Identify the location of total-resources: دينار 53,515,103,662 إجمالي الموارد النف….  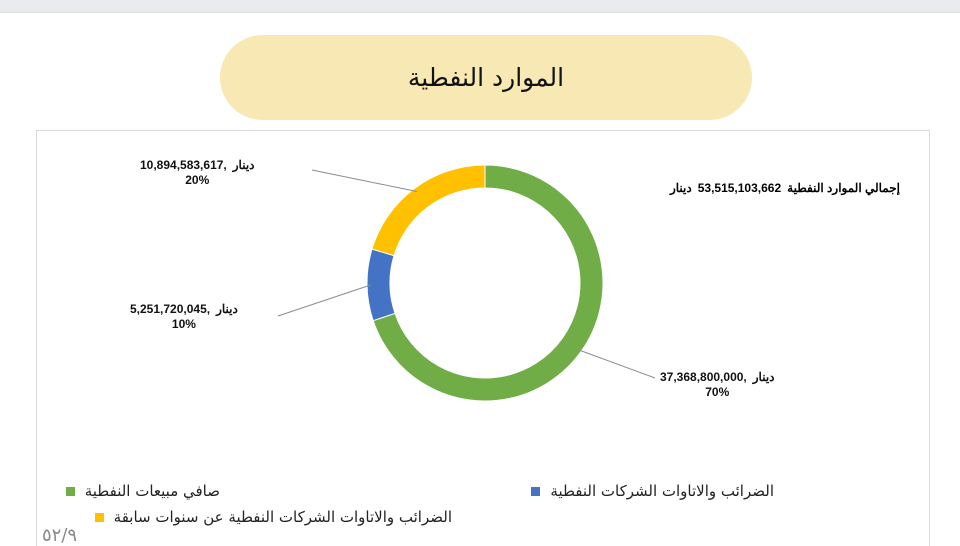
(760, 188).